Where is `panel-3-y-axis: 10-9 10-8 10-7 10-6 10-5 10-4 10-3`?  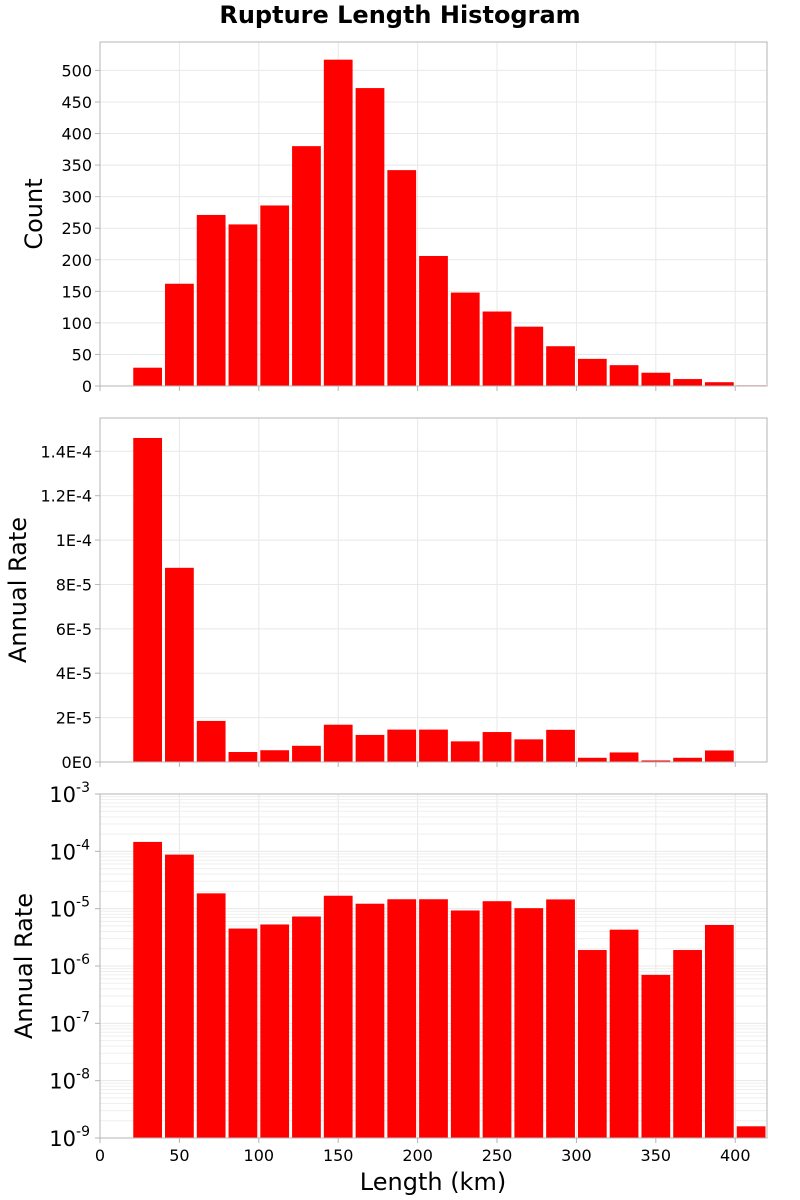 panel-3-y-axis: 10-9 10-8 10-7 10-6 10-5 10-4 10-3 is located at coordinates (74, 965).